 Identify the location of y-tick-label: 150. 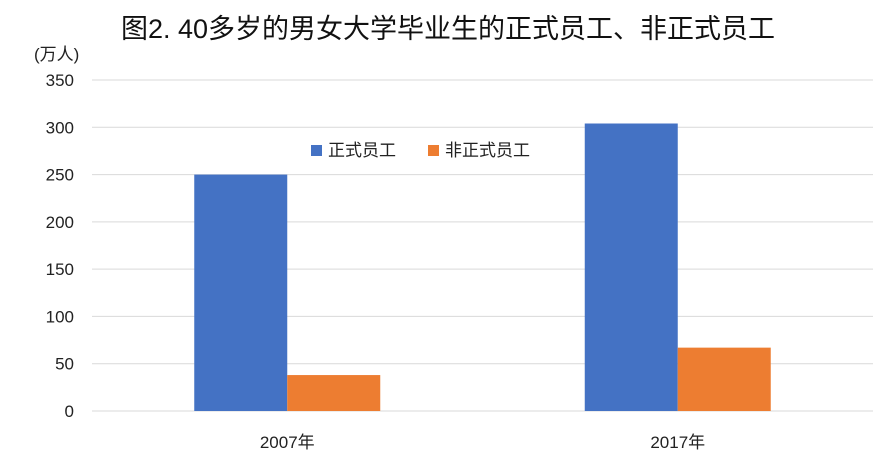
(60, 269).